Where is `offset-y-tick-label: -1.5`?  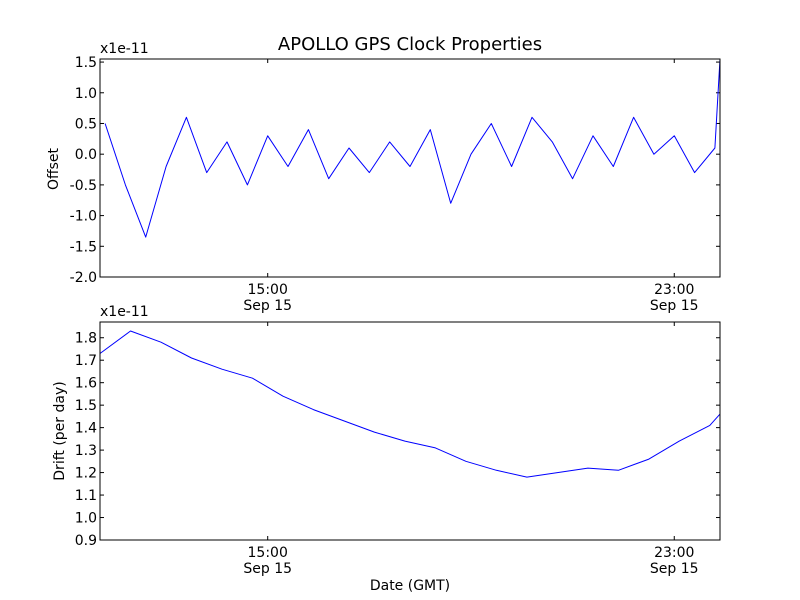 offset-y-tick-label: -1.5 is located at coordinates (83, 247).